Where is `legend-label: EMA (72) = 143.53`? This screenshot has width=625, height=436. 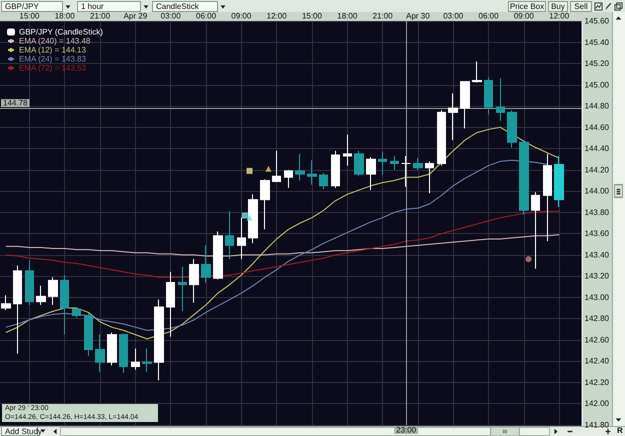 legend-label: EMA (72) = 143.53 is located at coordinates (52, 68).